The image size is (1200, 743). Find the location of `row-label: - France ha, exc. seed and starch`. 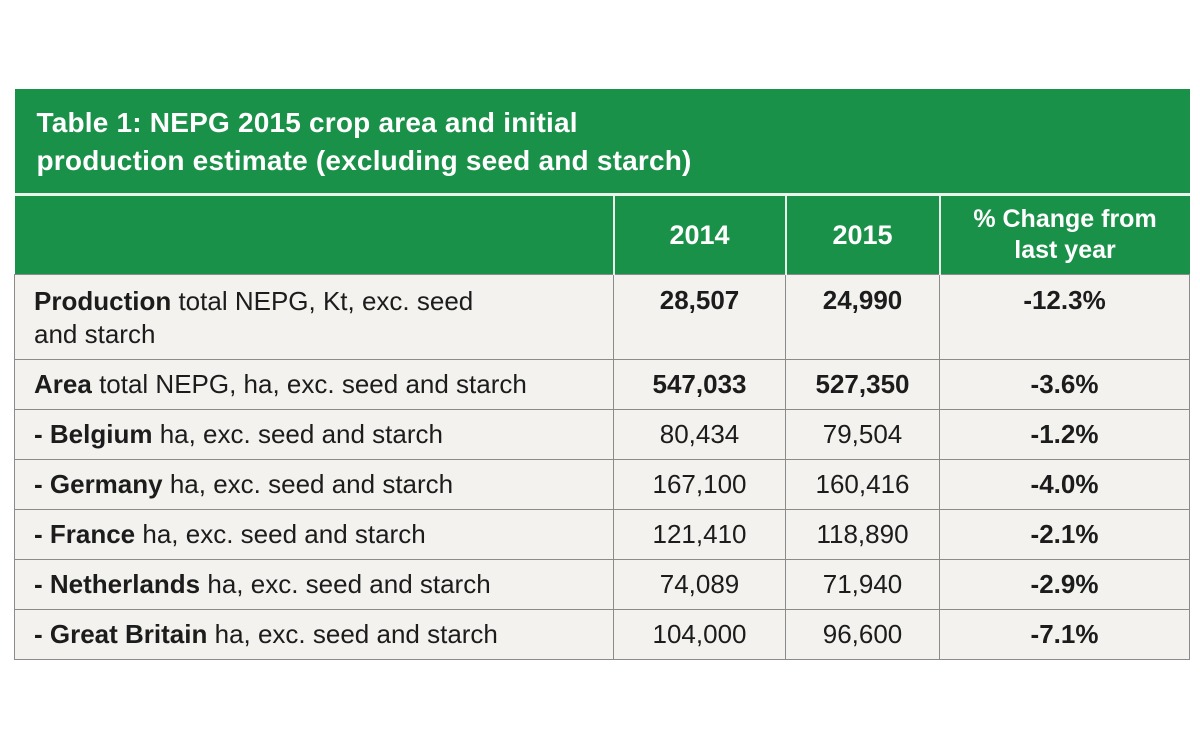

row-label: - France ha, exc. seed and starch is located at coordinates (314, 534).